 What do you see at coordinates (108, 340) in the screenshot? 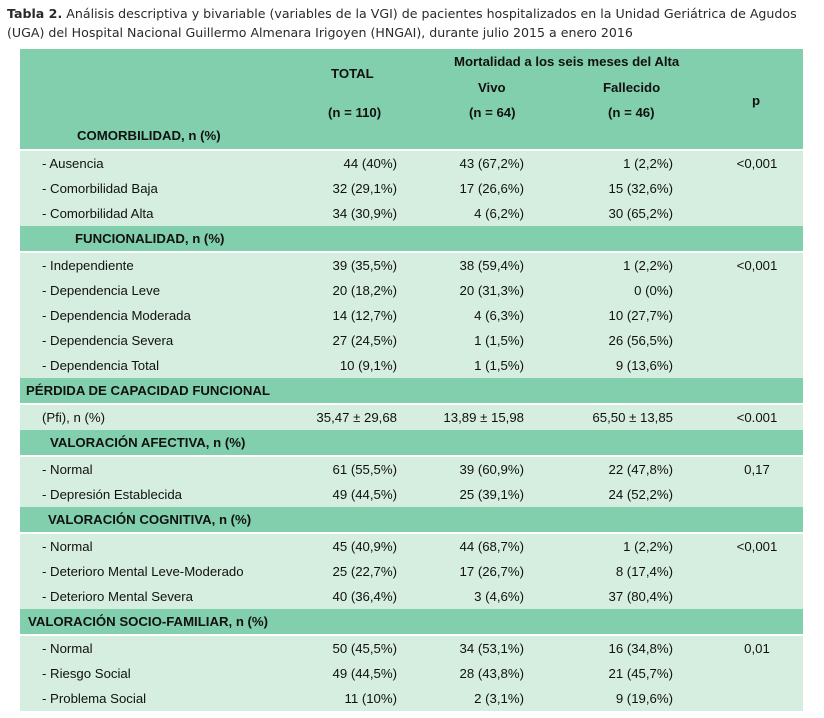
I see `row-label: - Dependencia Severa` at bounding box center [108, 340].